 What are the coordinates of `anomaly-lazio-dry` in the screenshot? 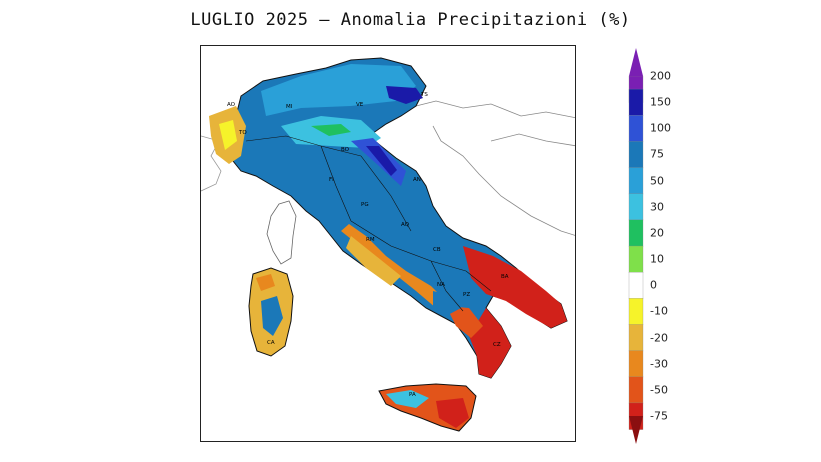 It's located at (373, 261).